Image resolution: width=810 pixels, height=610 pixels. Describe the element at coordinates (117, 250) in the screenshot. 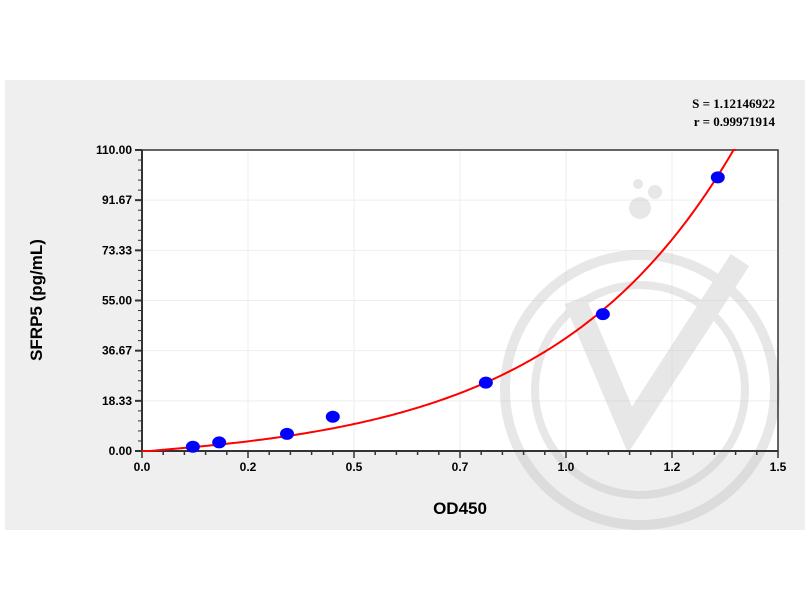

I see `y-tick-label: 73.33` at that location.